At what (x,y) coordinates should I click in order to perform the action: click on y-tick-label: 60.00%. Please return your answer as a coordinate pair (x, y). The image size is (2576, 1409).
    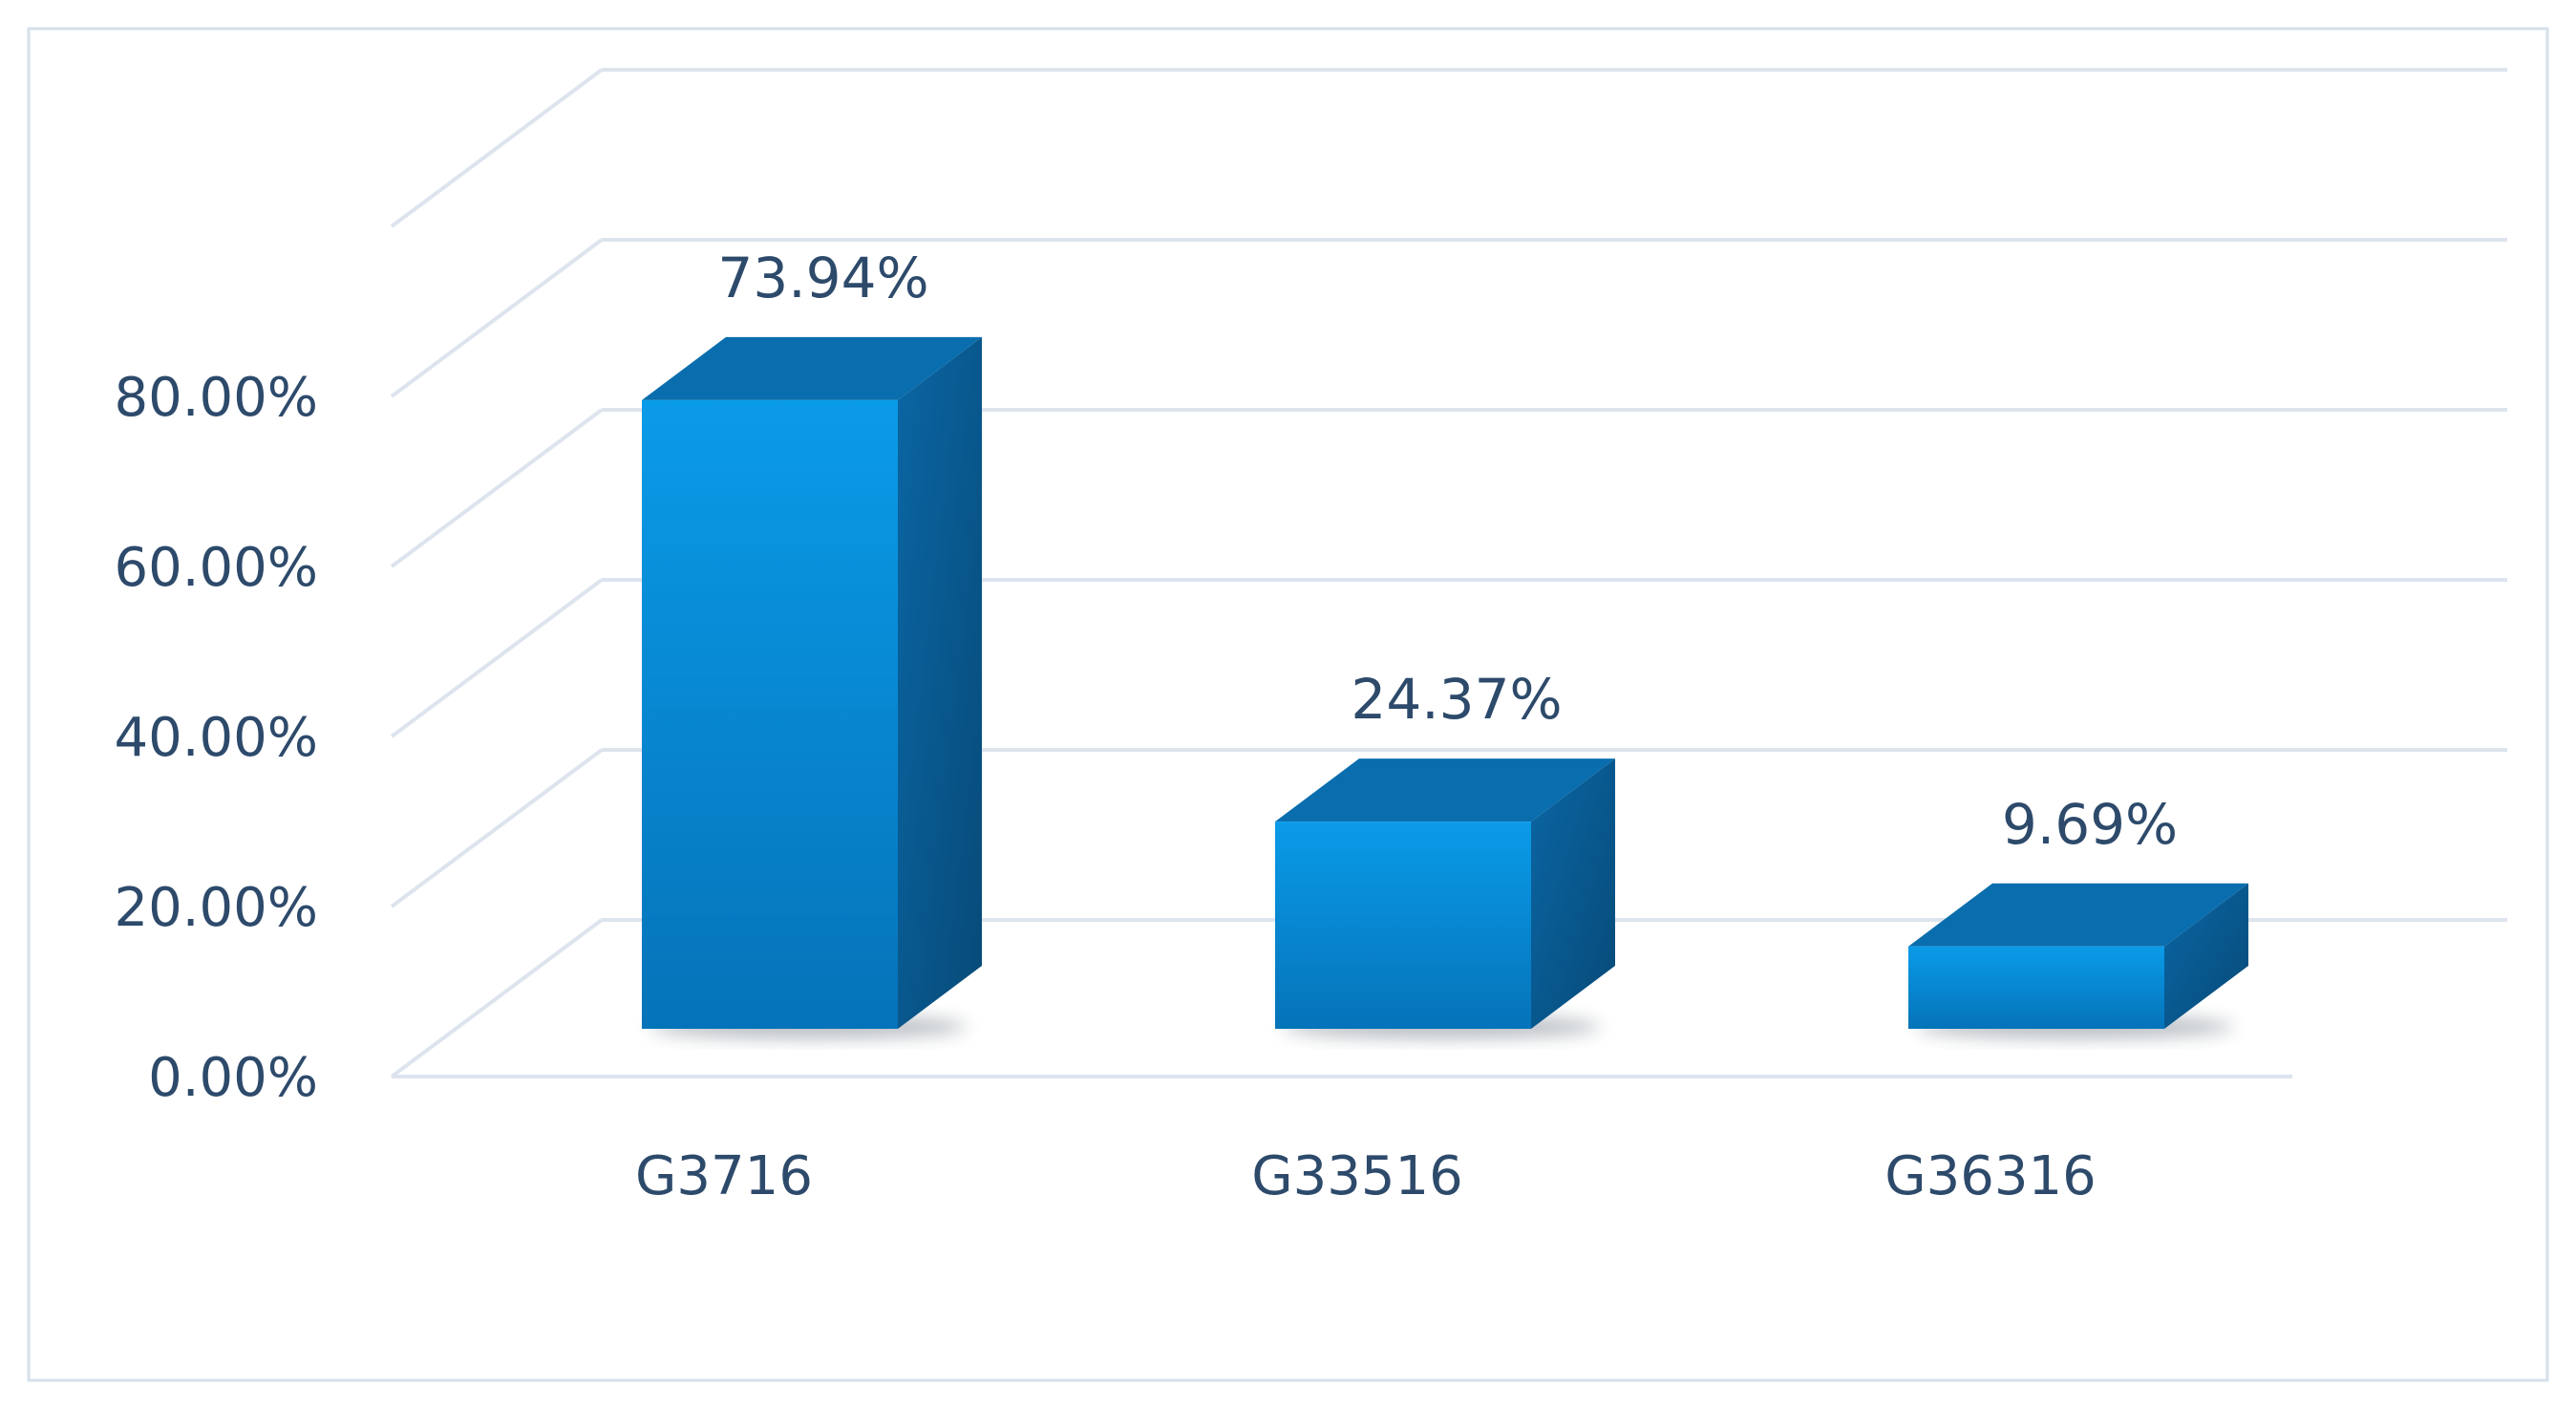
    Looking at the image, I should click on (216, 568).